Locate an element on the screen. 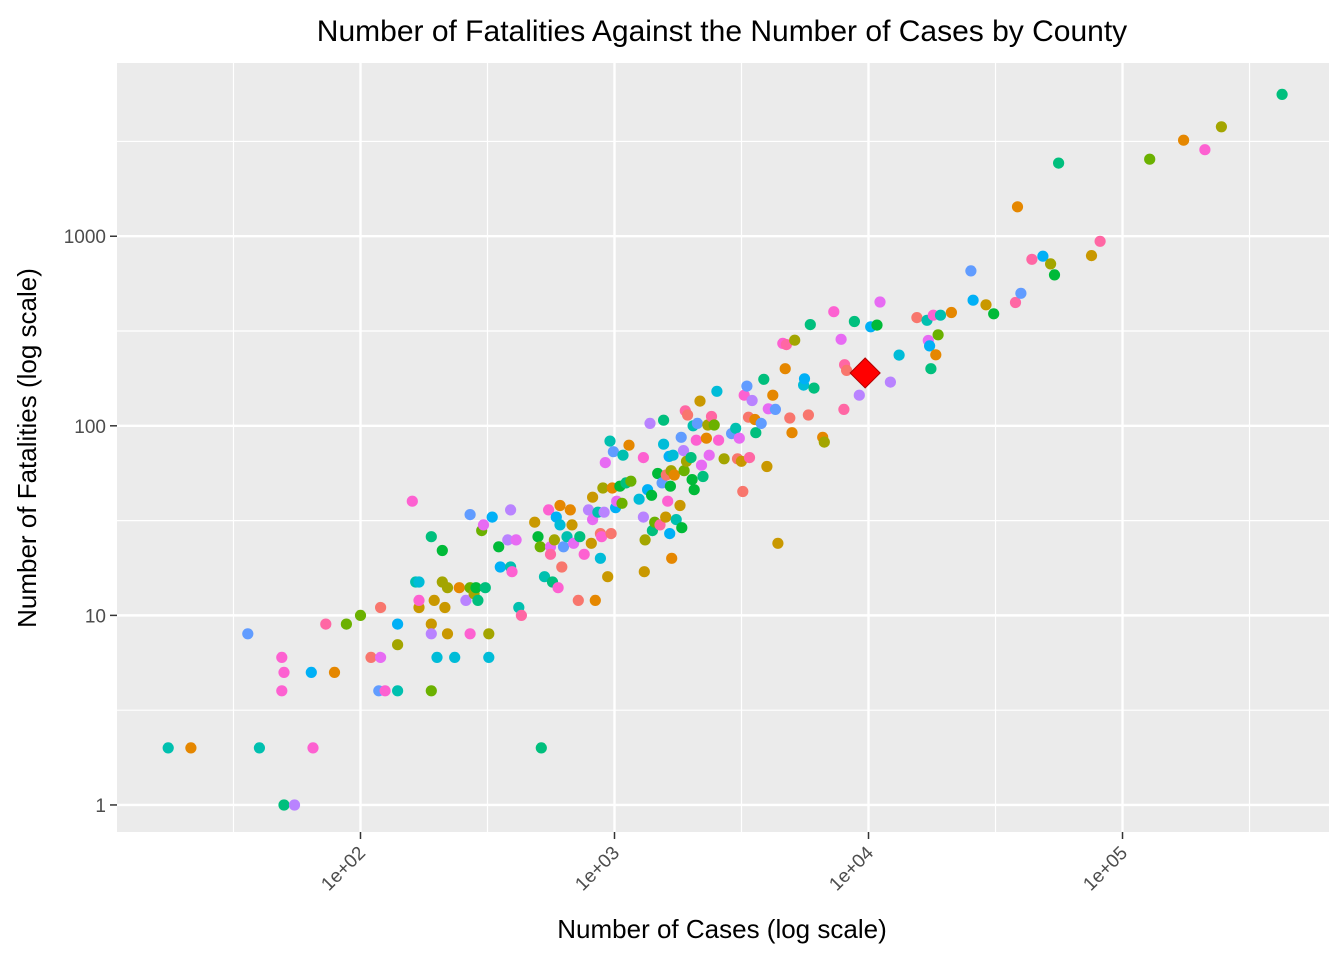  y-axis: 1 10 100 1000 is located at coordinates (90, 522).